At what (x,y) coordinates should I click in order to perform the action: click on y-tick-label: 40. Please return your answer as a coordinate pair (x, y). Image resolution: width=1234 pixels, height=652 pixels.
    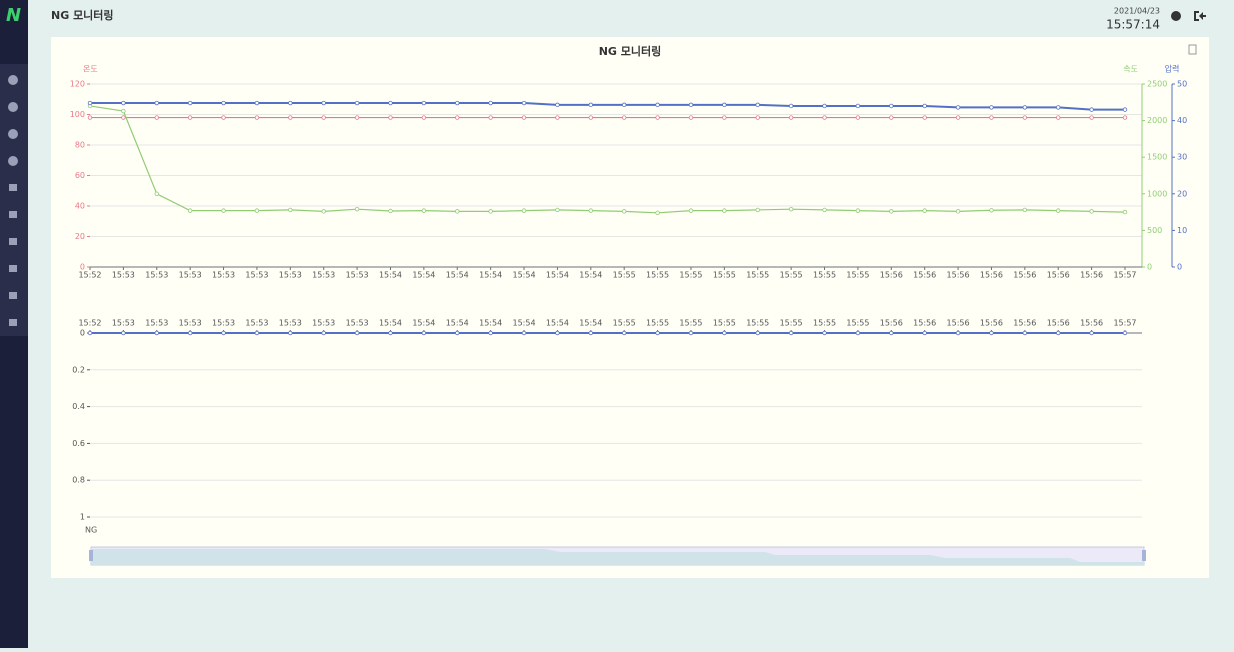
    Looking at the image, I should click on (80, 206).